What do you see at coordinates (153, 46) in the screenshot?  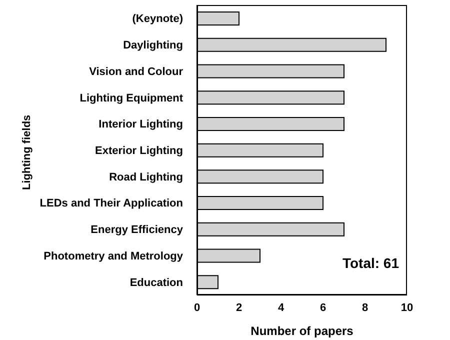 I see `y-tick-label: Daylighting` at bounding box center [153, 46].